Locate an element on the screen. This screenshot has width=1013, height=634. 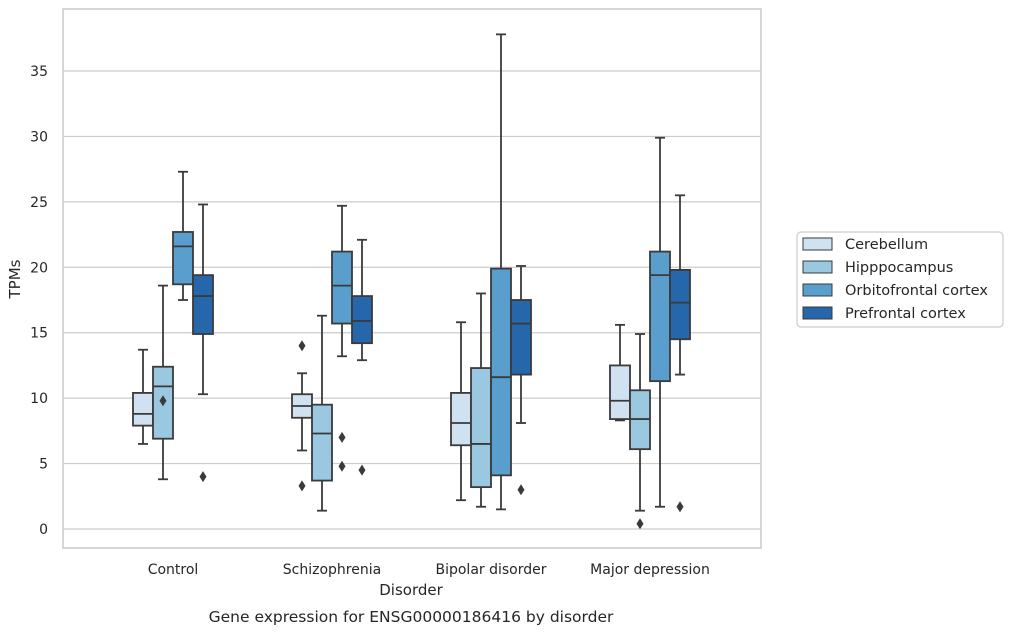
box-orbitofrontal-cortex-major-depression is located at coordinates (660, 322).